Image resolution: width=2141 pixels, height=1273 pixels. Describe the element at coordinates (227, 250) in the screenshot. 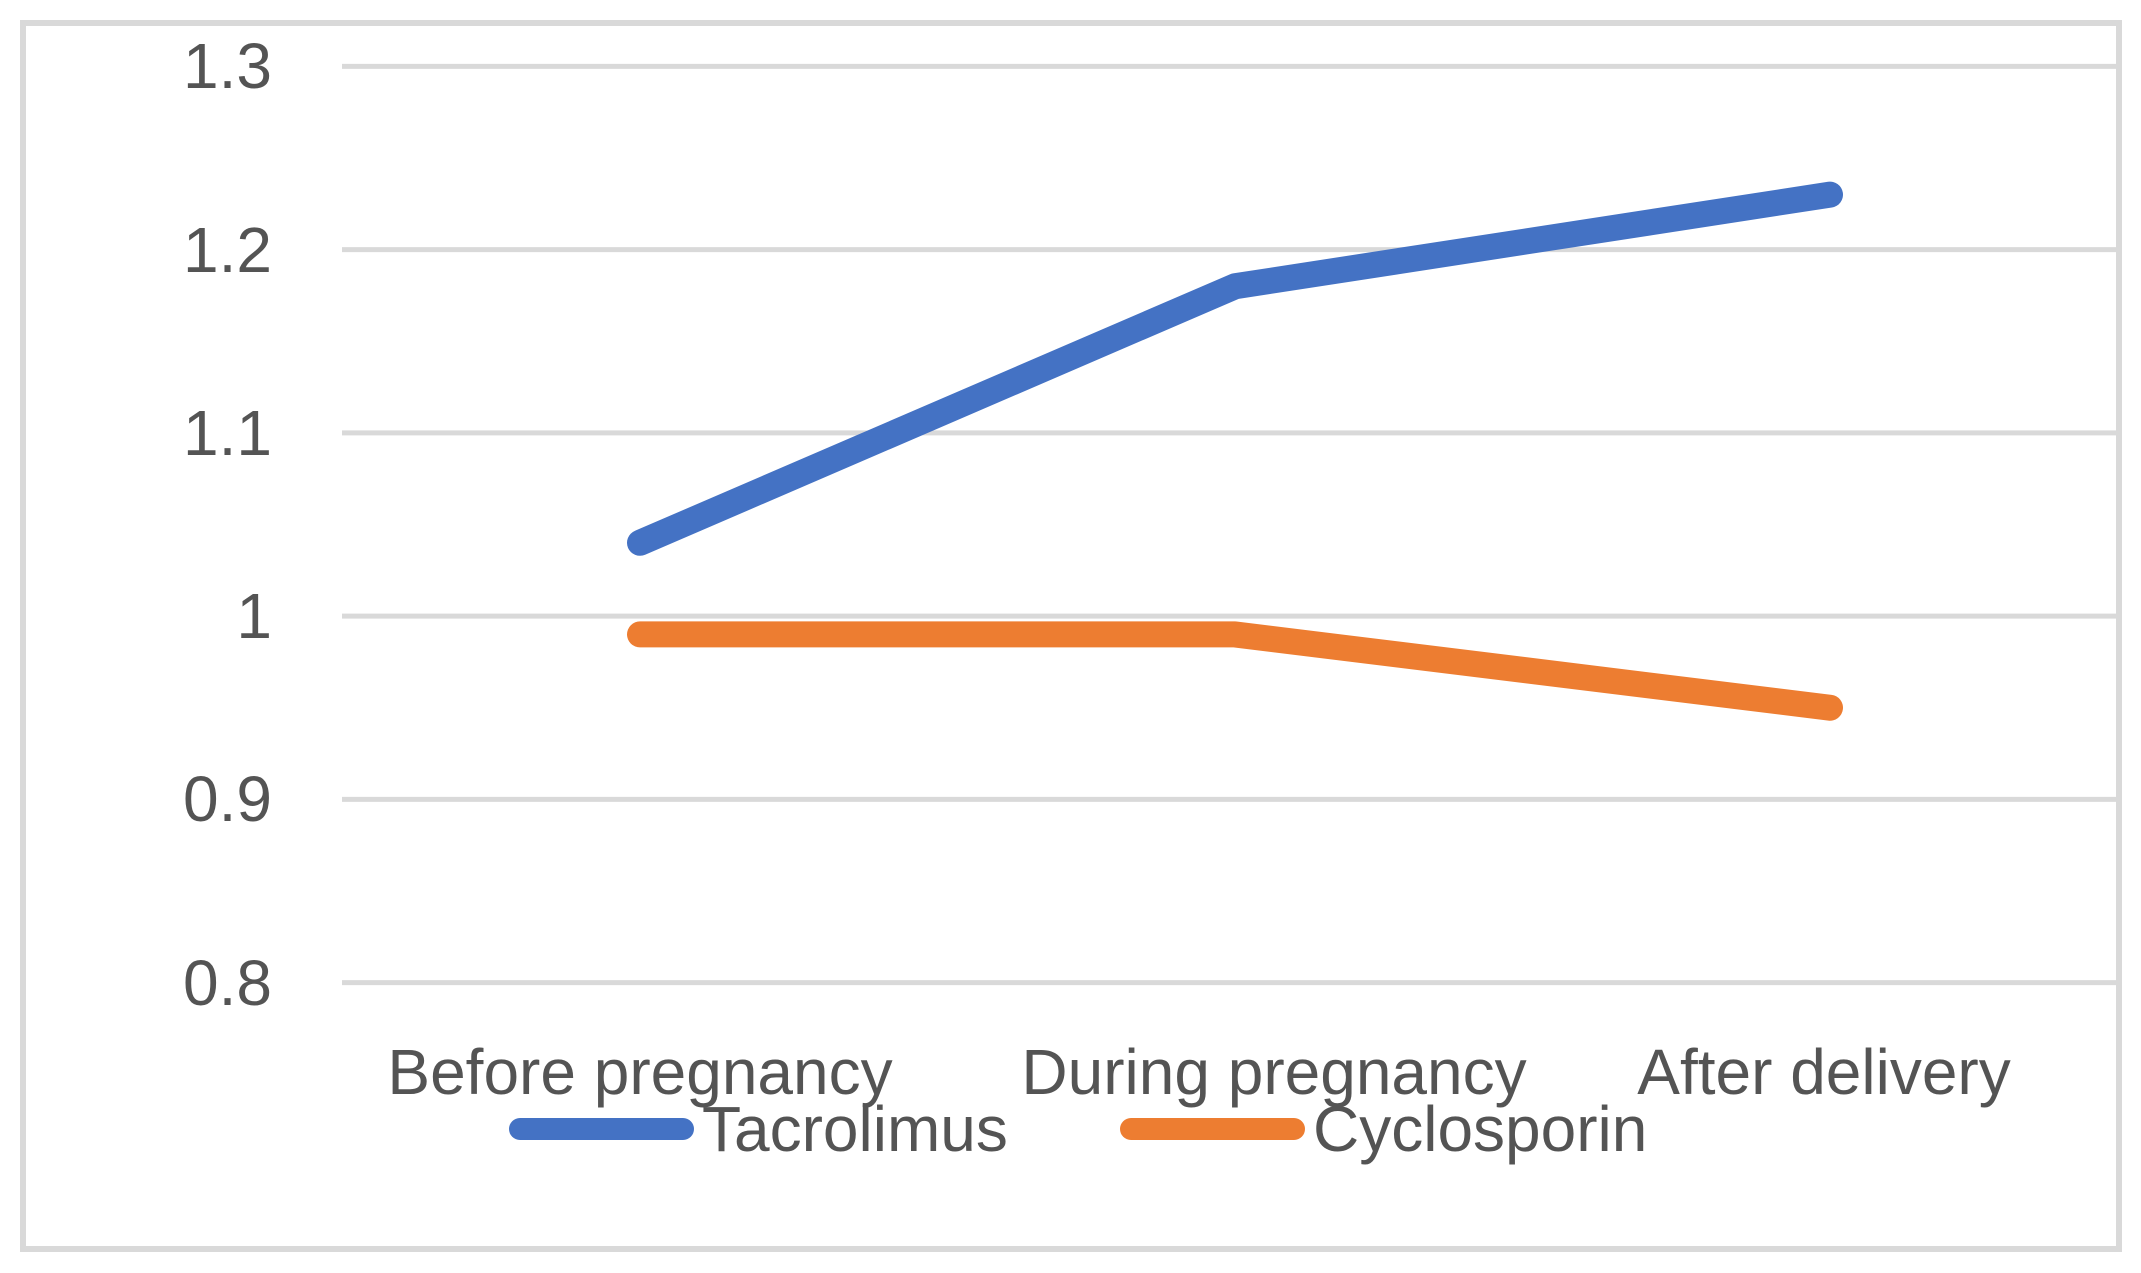

I see `y-axis-tick-label: 1.2` at that location.